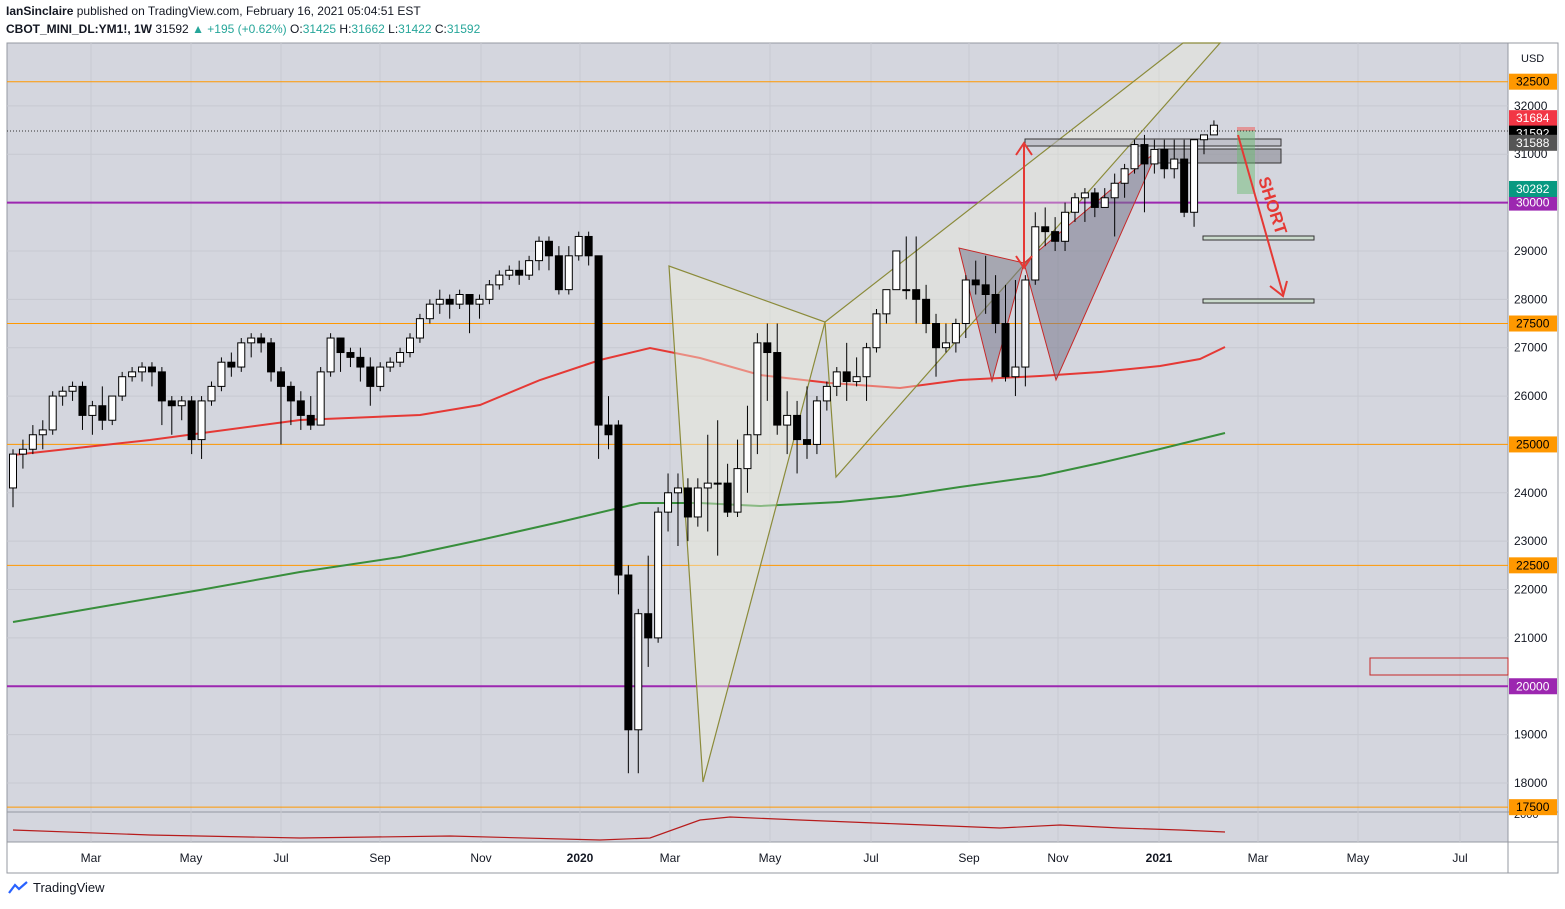  Describe the element at coordinates (969, 858) in the screenshot. I see `time-tick: Sep` at that location.